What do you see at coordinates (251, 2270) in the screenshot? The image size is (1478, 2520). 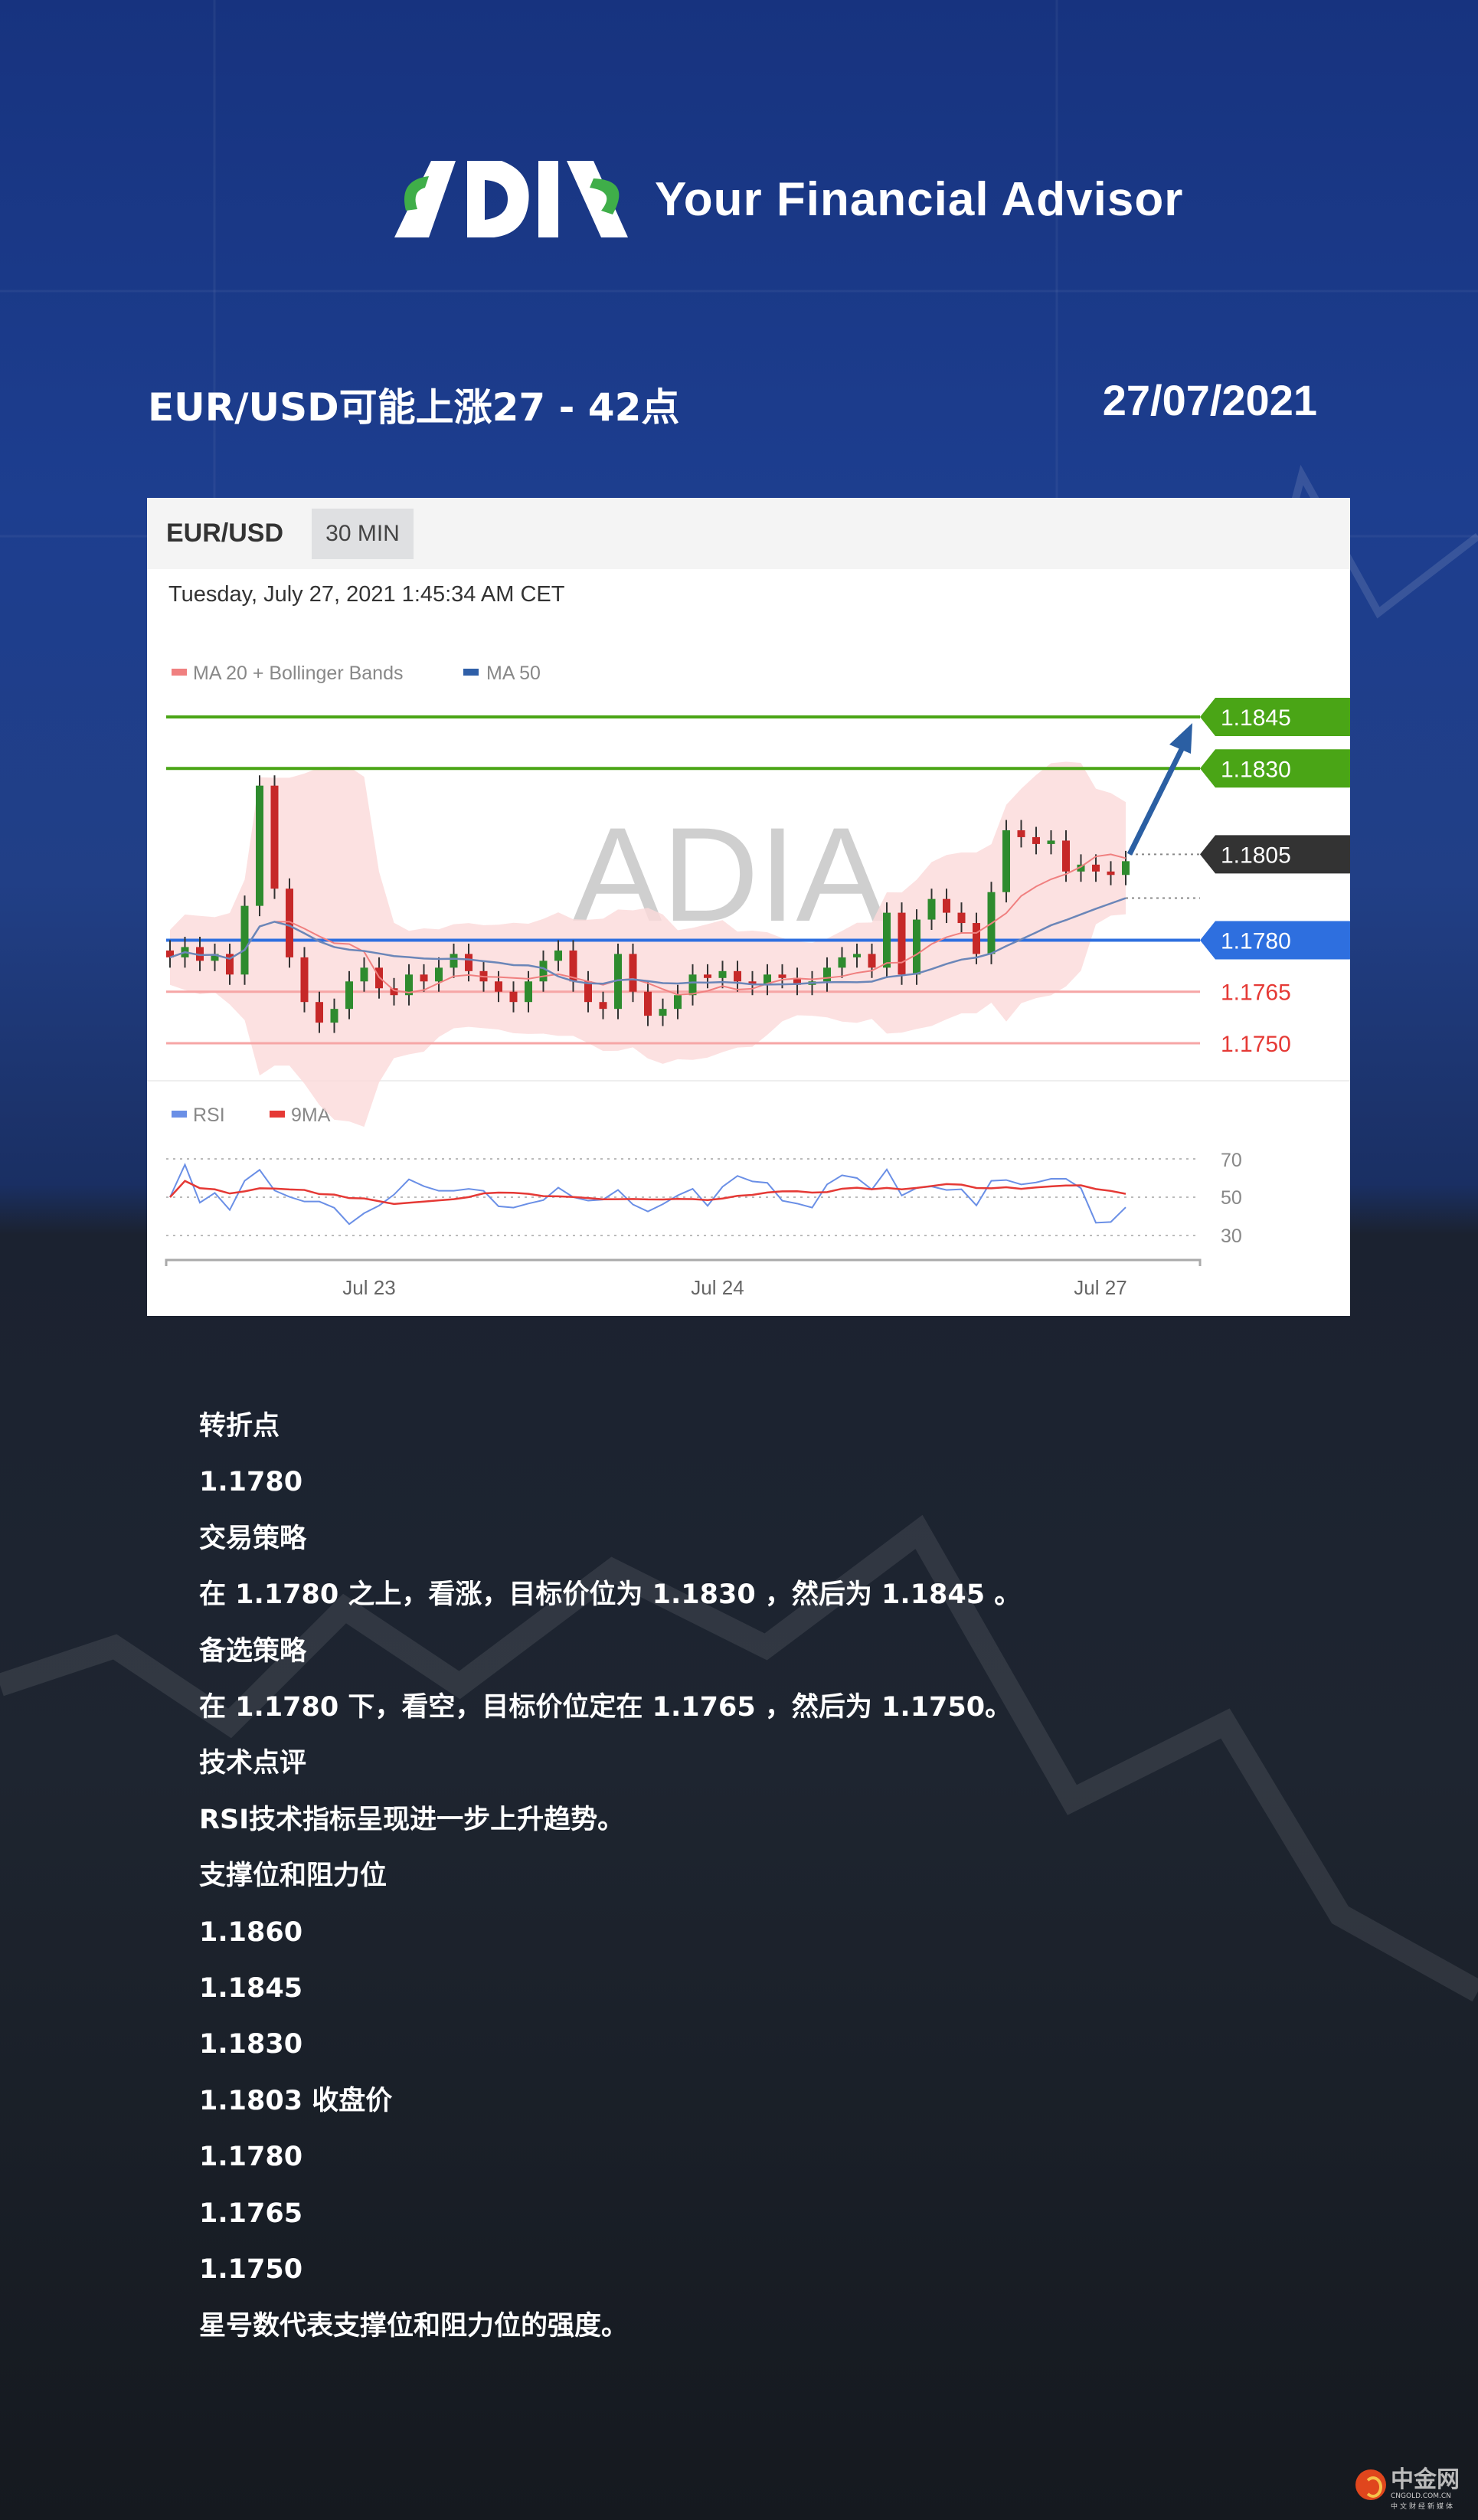 I see `level-item: 1.1750` at bounding box center [251, 2270].